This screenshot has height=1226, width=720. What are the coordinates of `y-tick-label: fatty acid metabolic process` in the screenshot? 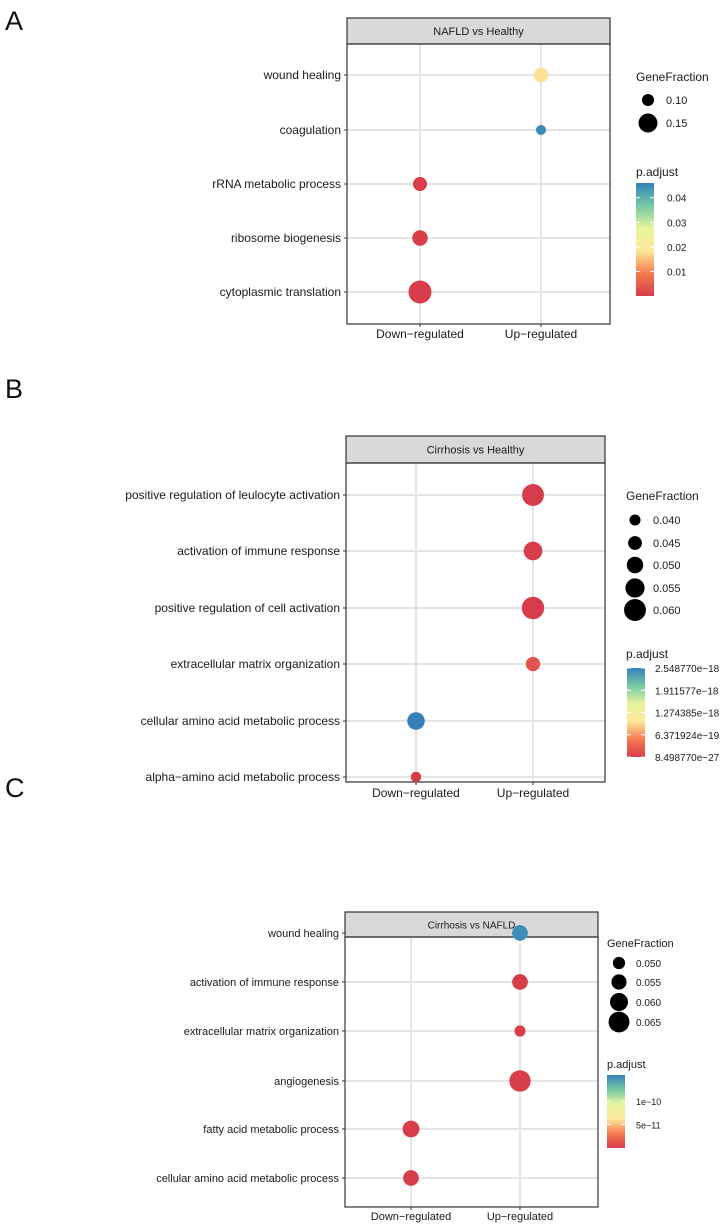 It's located at (271, 1130).